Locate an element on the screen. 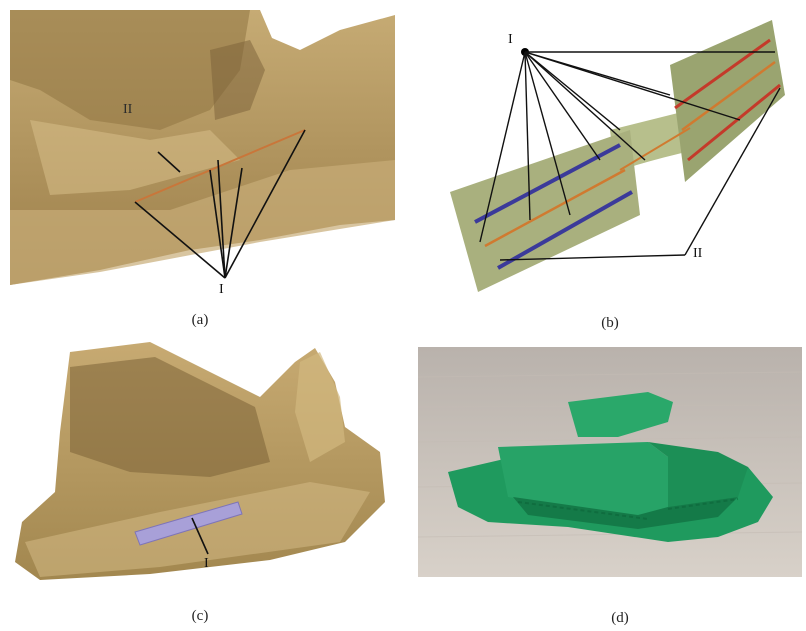  left-strip-lines is located at coordinates (553, 206).